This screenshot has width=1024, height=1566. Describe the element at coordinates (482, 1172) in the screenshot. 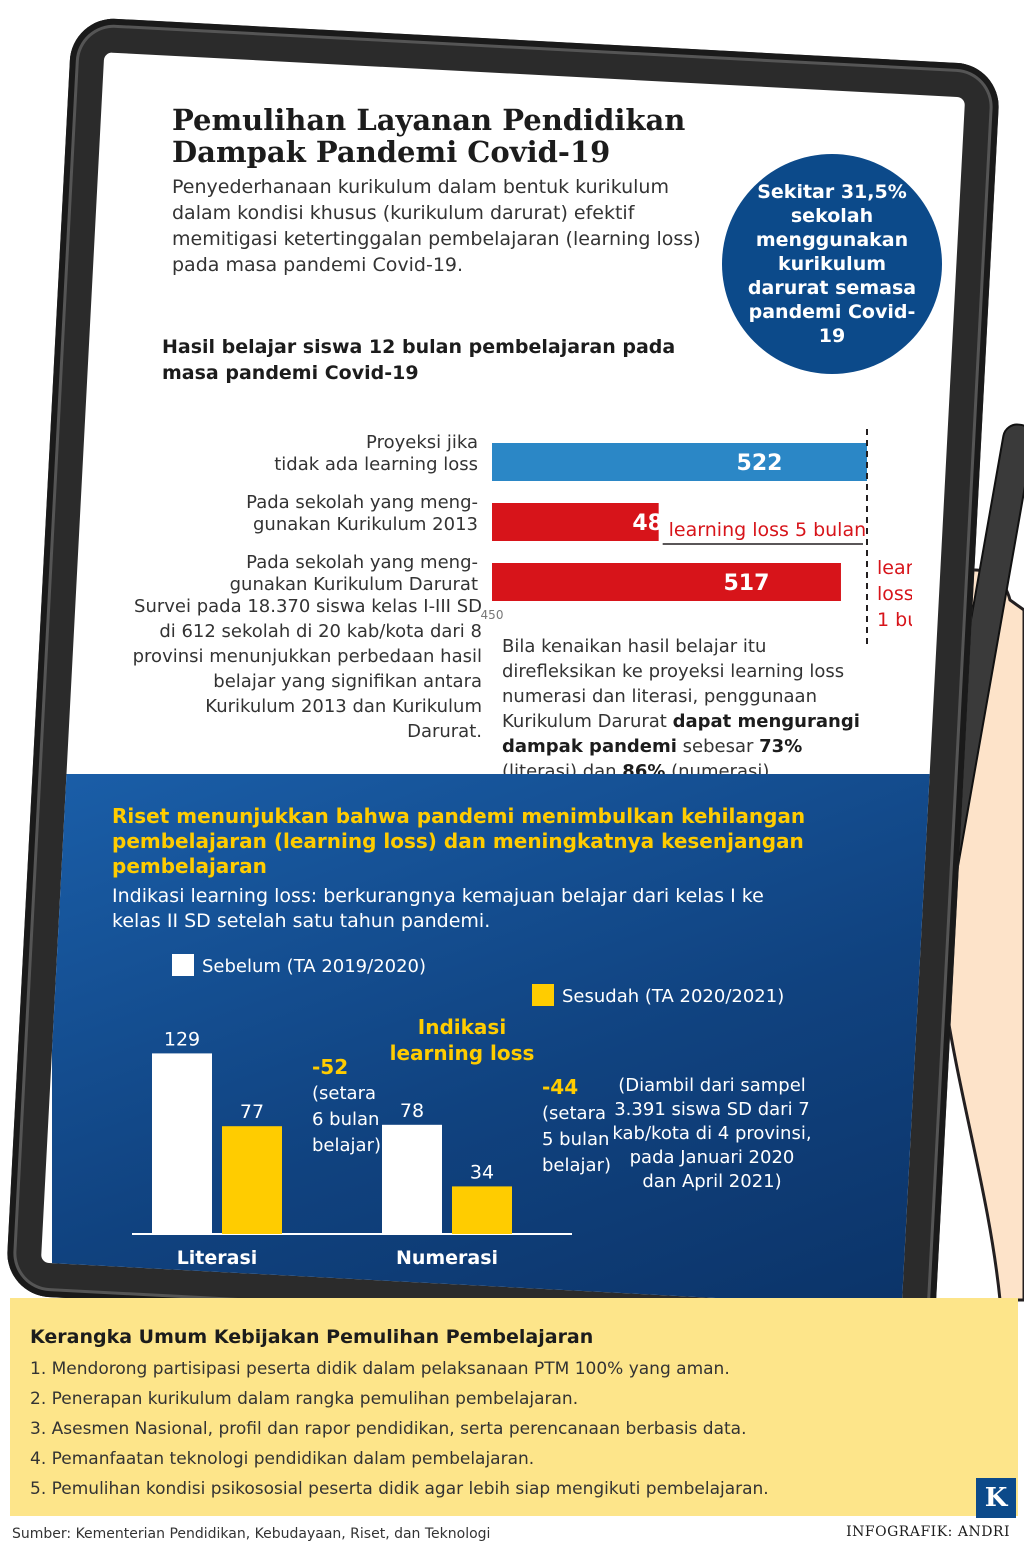

I see `bar-value-label: 34` at that location.